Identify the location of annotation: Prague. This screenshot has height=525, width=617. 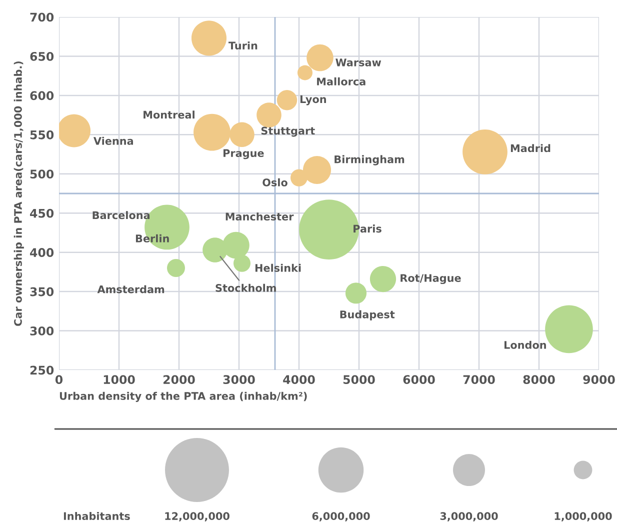
(244, 154).